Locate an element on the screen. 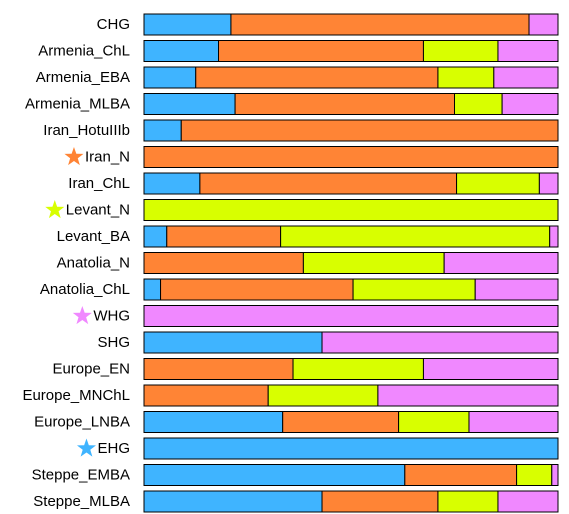  label-armenia-mlba: Armenia_MLBA is located at coordinates (77, 104).